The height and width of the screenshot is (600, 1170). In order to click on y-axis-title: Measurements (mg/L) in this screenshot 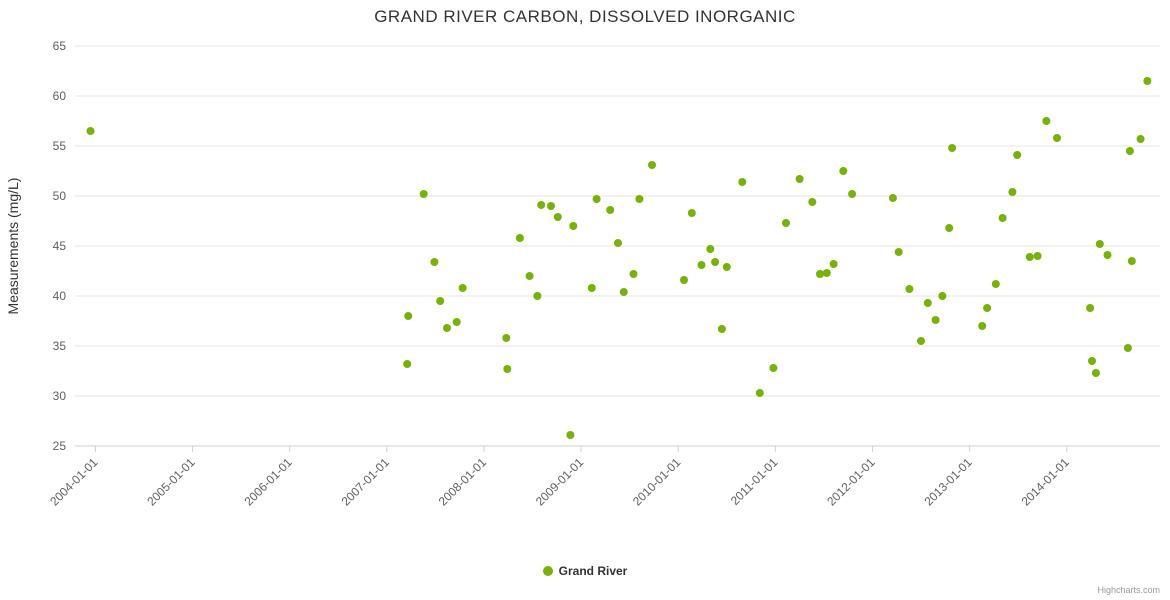, I will do `click(13, 246)`.